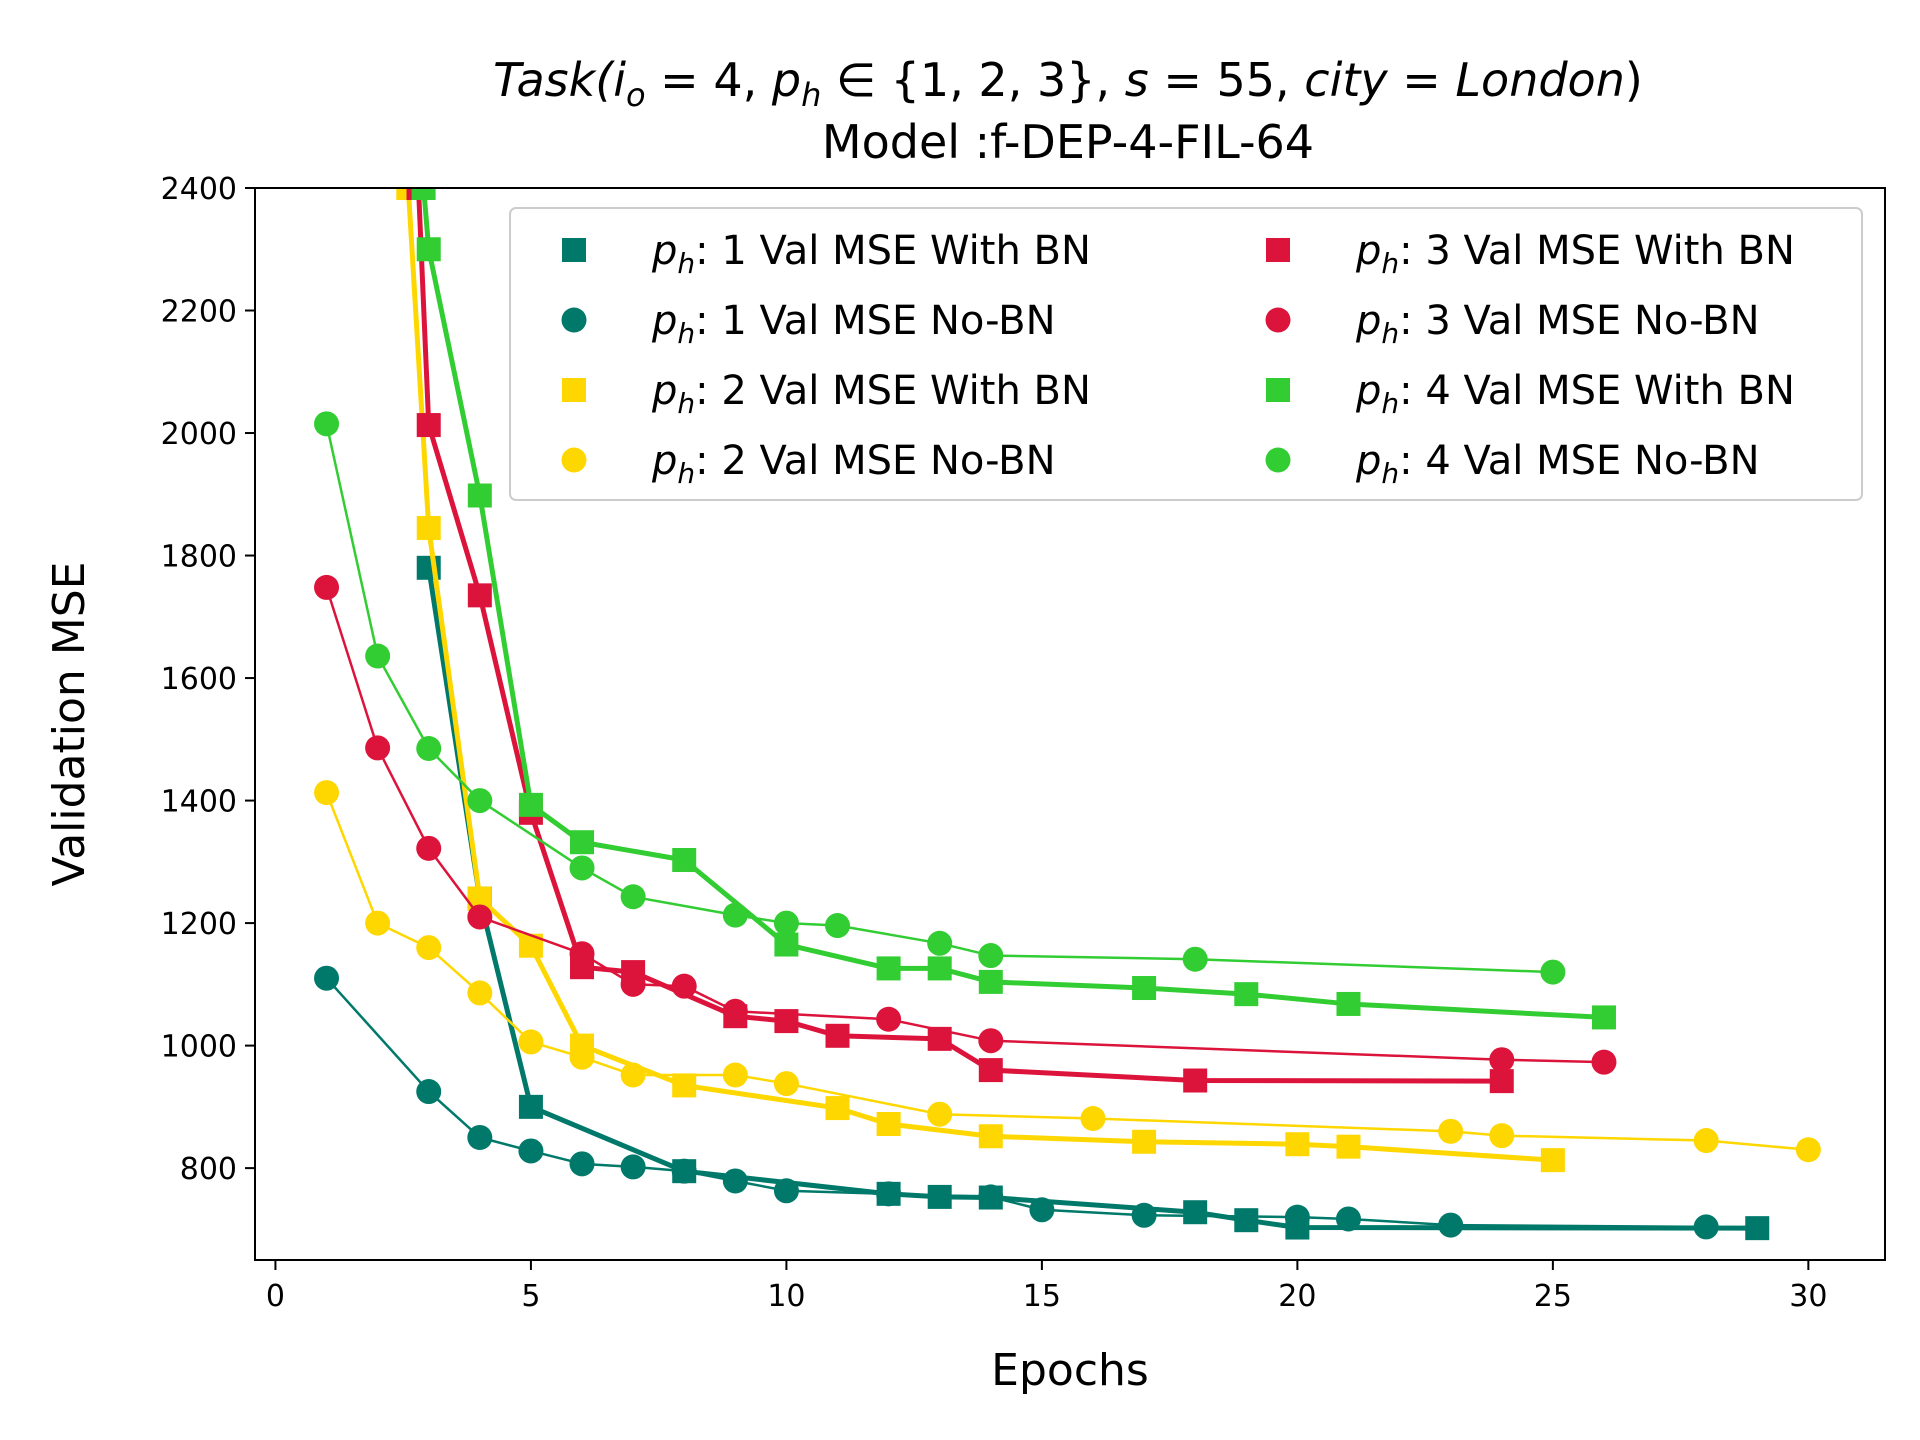  I want to click on legend-entry: ph: 1 Val MSE With BN, so click(826, 254).